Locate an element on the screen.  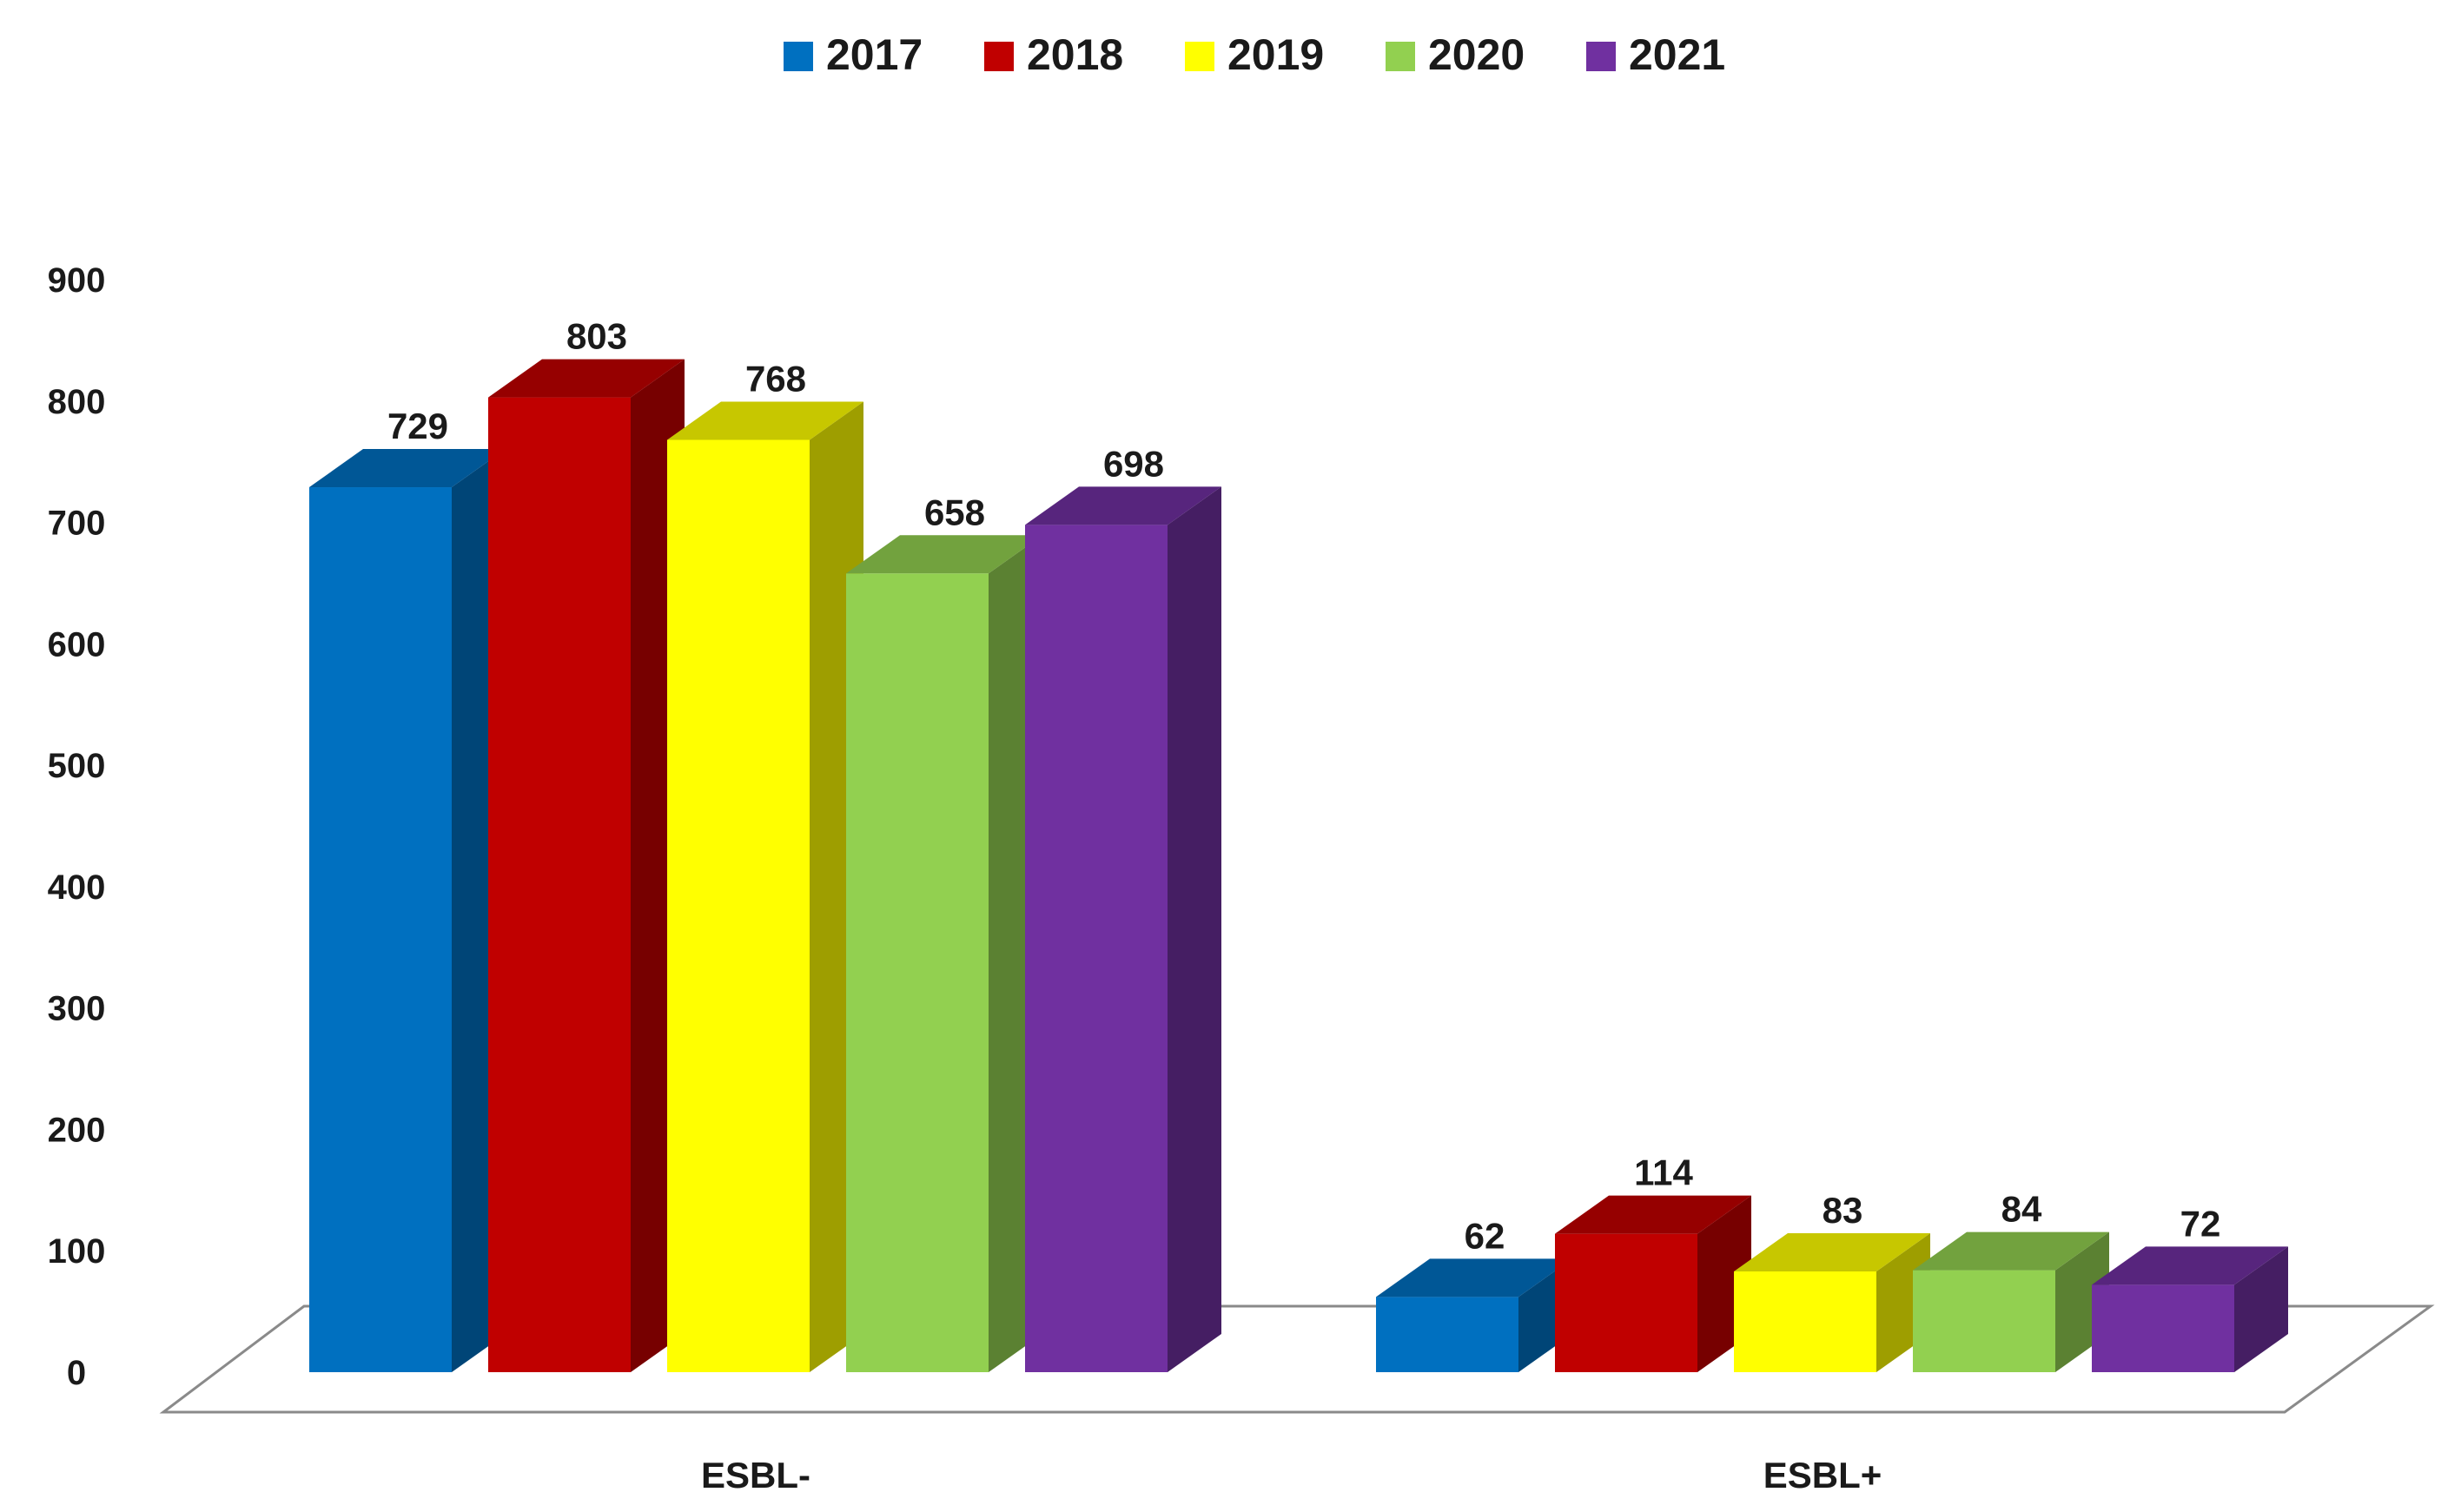
legend-label: 2019 is located at coordinates (1275, 54).